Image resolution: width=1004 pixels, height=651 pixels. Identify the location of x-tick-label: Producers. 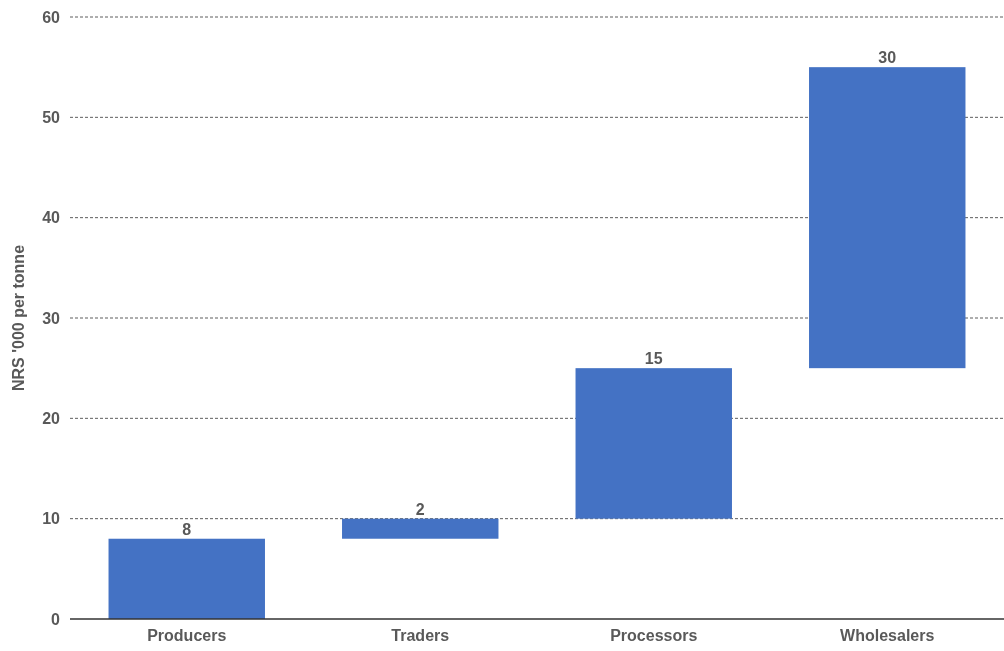
(187, 635).